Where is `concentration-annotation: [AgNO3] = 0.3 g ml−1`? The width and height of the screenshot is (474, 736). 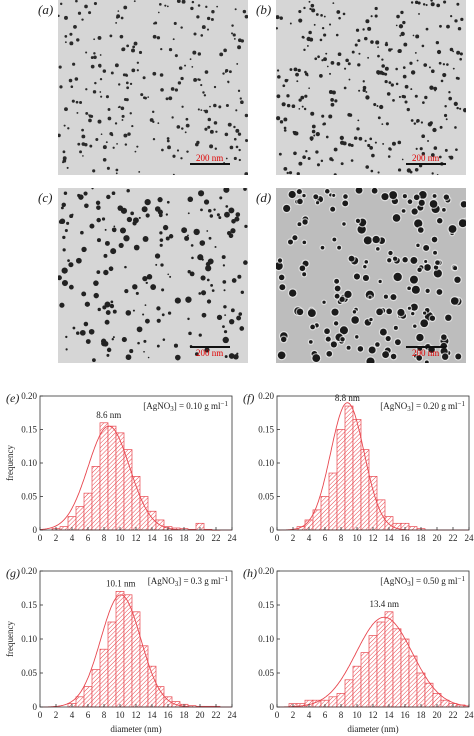 concentration-annotation: [AgNO3] = 0.3 g ml−1 is located at coordinates (188, 581).